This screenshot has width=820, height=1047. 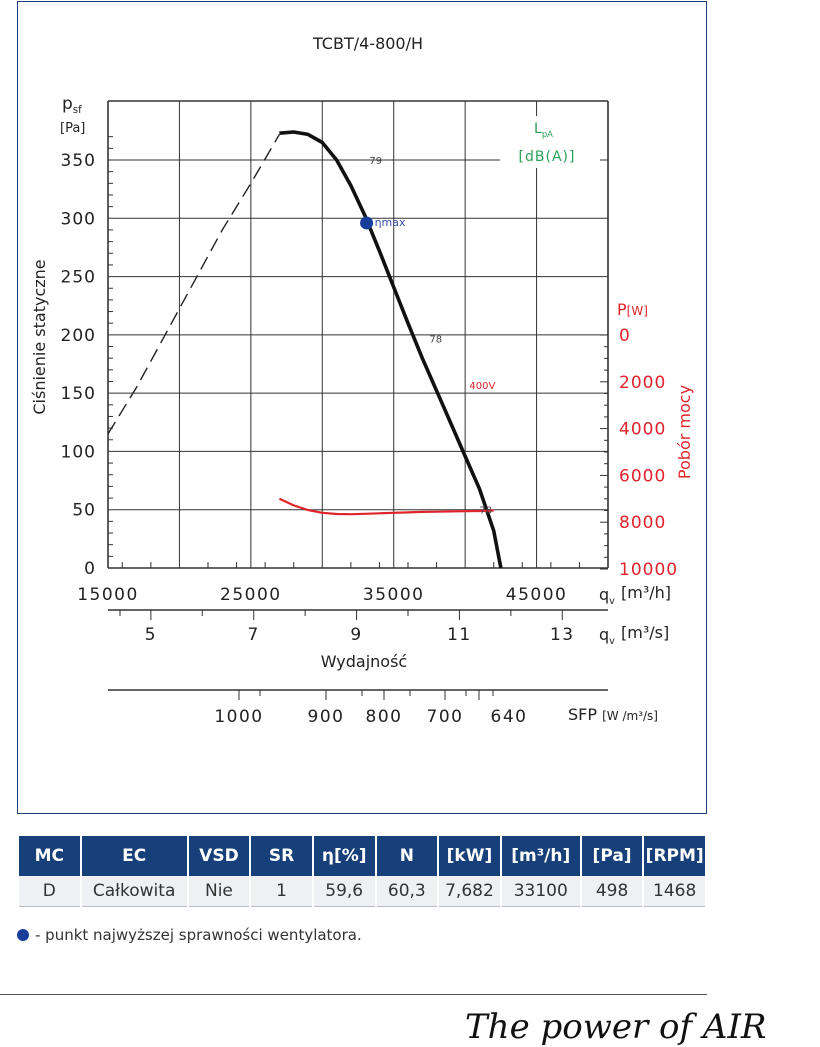 I want to click on pressure-curve, so click(x=391, y=349).